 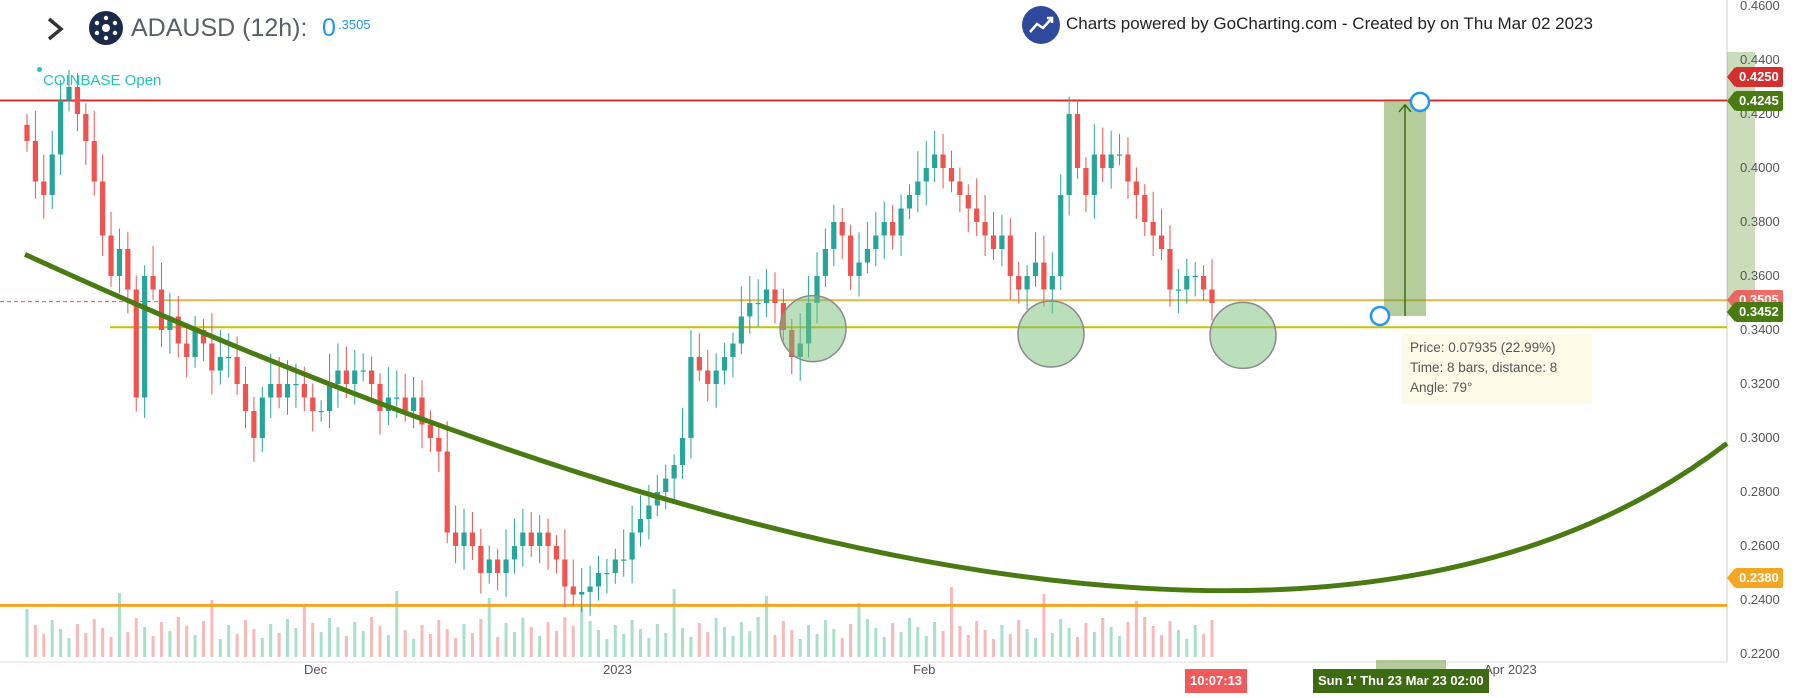 What do you see at coordinates (55, 29) in the screenshot?
I see `chevron-right-icon` at bounding box center [55, 29].